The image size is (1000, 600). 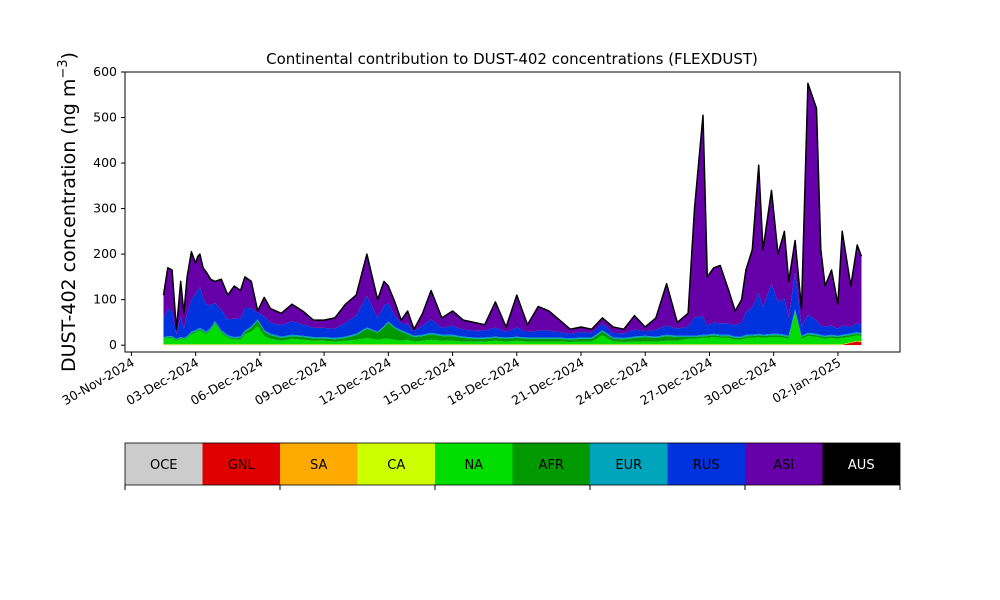 I want to click on legend-label: NA, so click(x=473, y=465).